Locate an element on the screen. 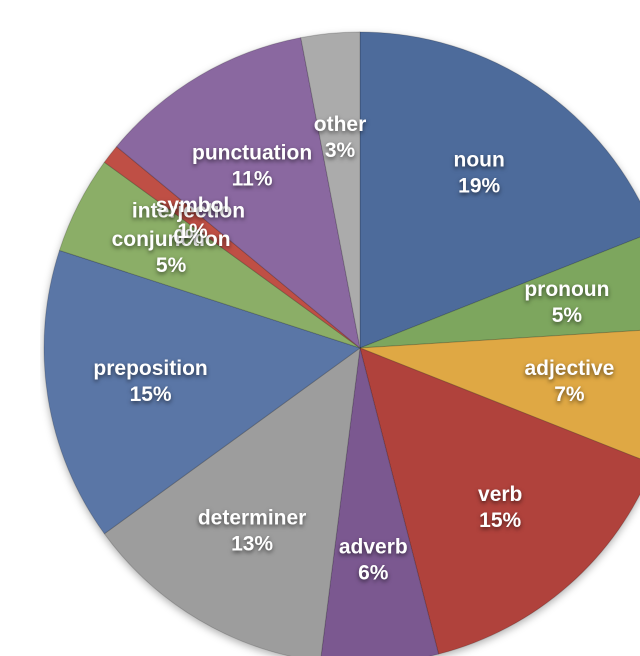  pie-slice-conjunction is located at coordinates (209, 255).